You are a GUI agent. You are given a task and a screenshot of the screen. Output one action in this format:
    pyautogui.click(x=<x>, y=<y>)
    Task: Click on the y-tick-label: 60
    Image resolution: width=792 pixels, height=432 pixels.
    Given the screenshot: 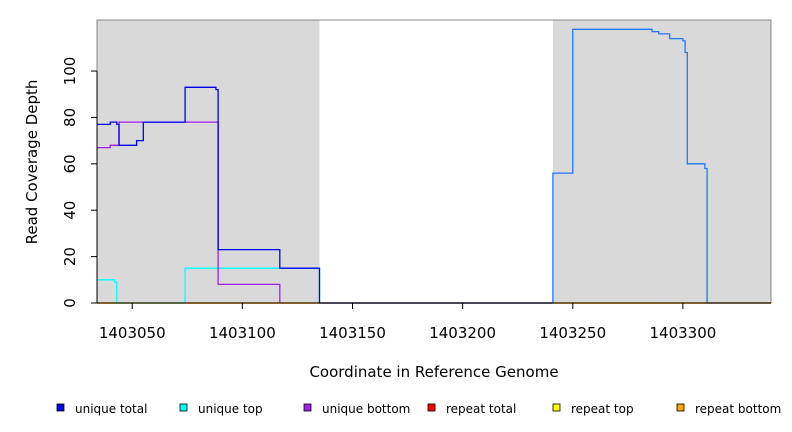 What is the action you would take?
    pyautogui.click(x=70, y=163)
    